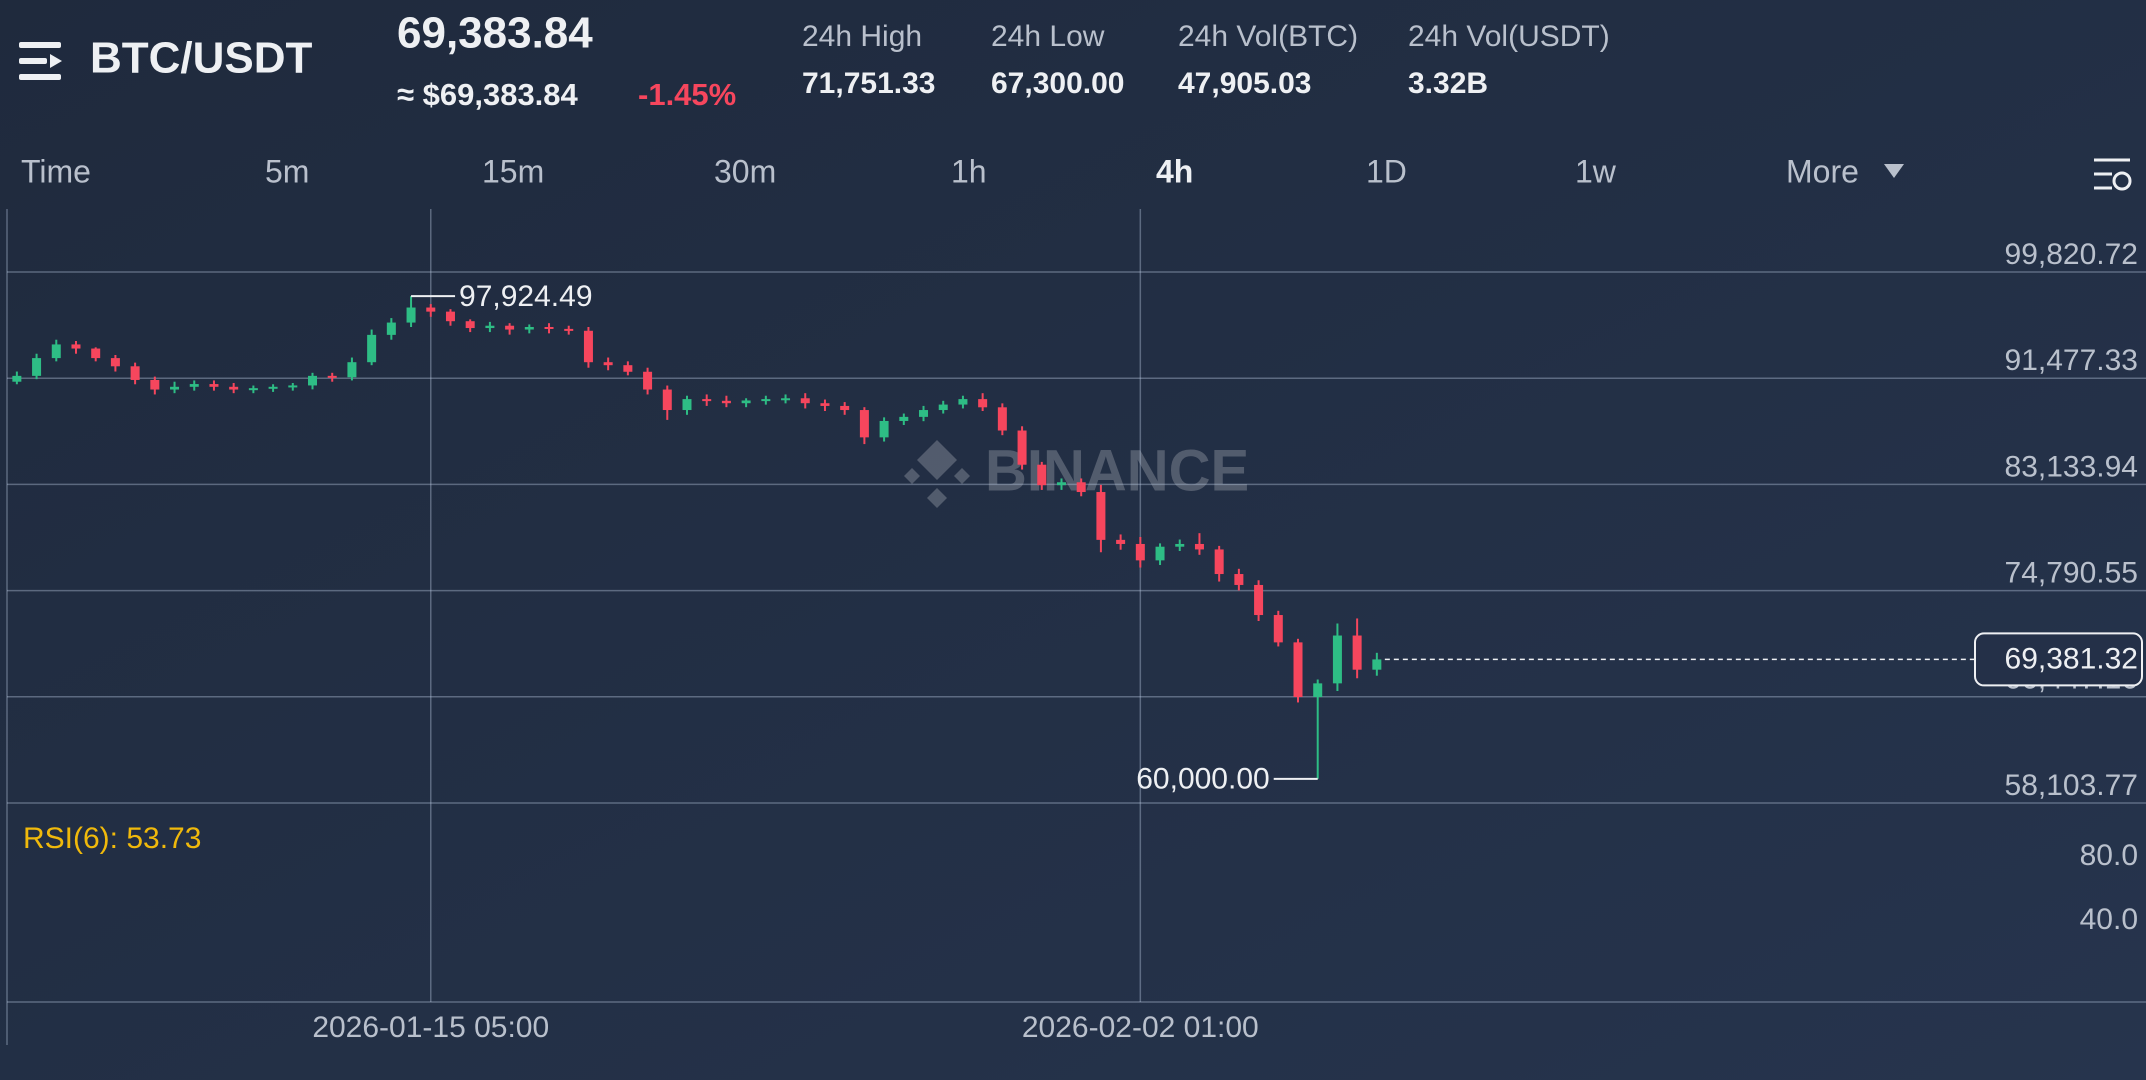 The width and height of the screenshot is (2146, 1080). Describe the element at coordinates (2071, 658) in the screenshot. I see `last-price-label: 69,381.32` at that location.